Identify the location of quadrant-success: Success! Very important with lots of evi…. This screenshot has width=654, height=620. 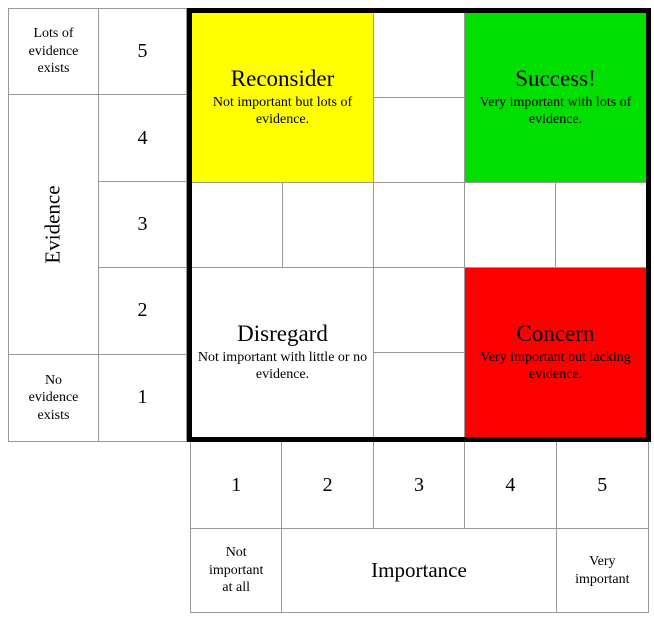
(555, 97).